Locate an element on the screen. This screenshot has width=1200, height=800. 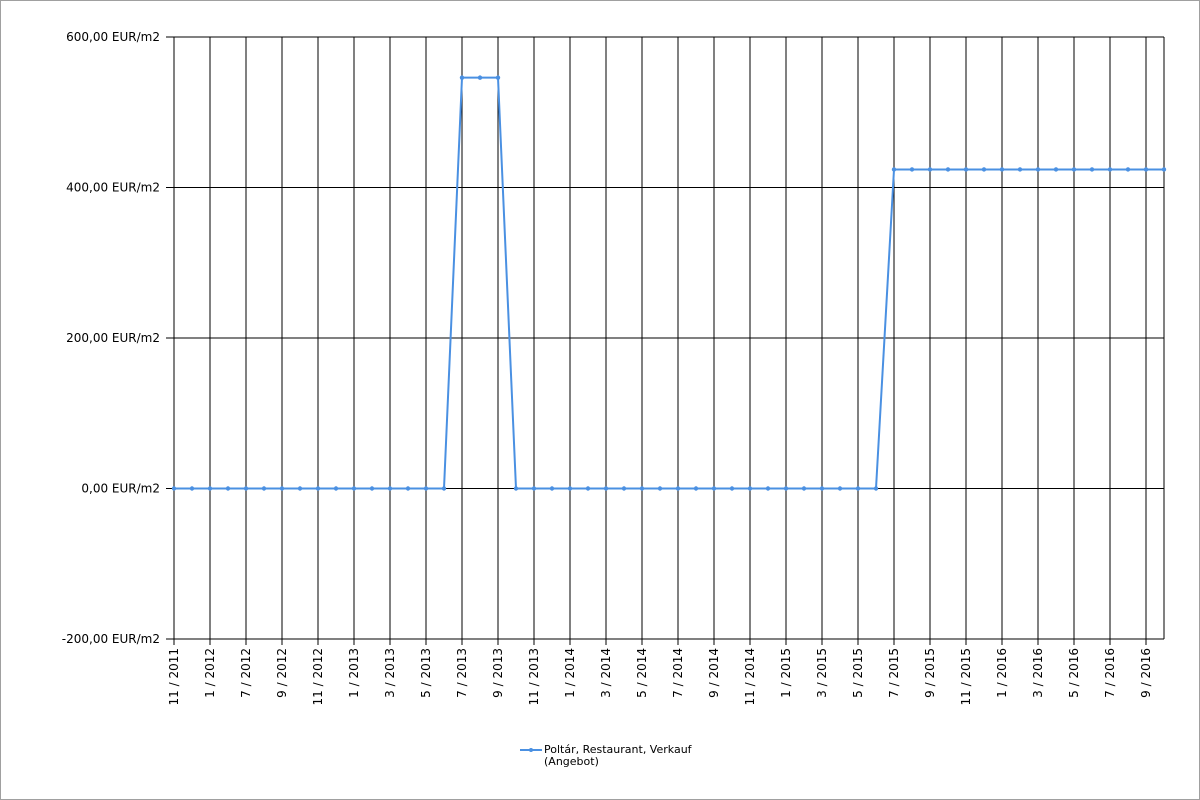
x-tick-label: 7 / 2015 is located at coordinates (894, 673).